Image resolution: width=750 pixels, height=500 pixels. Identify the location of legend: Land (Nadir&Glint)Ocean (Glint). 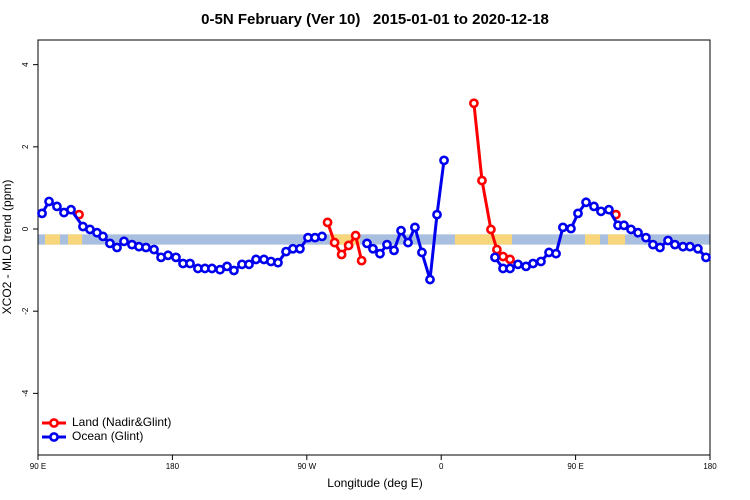
(106, 429).